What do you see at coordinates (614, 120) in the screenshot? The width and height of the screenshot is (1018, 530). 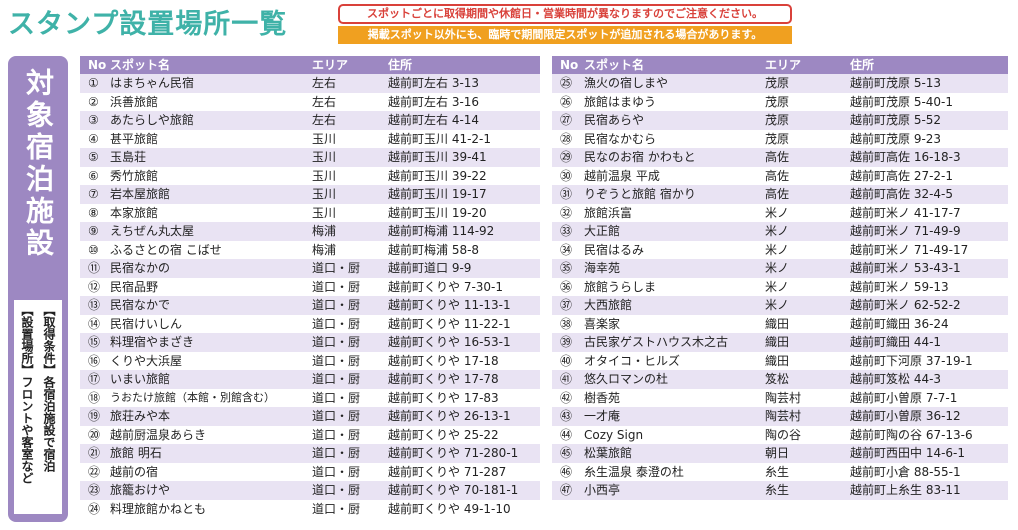 I see `cell: 民宿あらや` at bounding box center [614, 120].